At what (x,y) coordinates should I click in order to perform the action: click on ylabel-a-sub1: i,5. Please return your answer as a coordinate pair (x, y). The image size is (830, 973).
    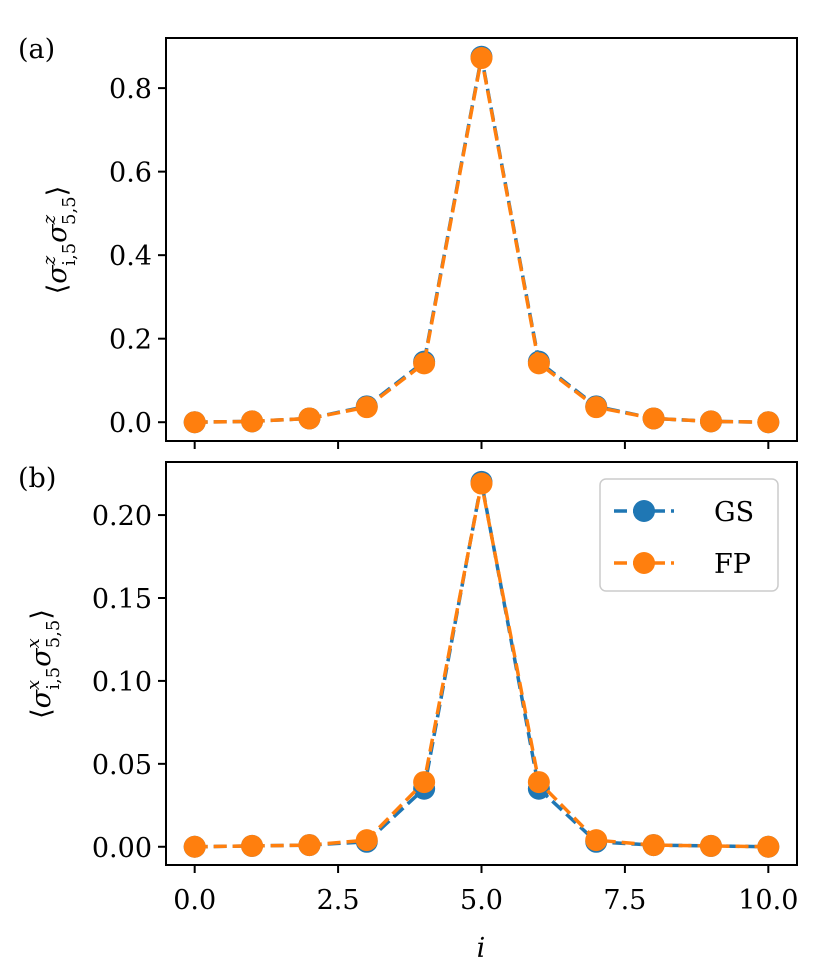
    Looking at the image, I should click on (69, 254).